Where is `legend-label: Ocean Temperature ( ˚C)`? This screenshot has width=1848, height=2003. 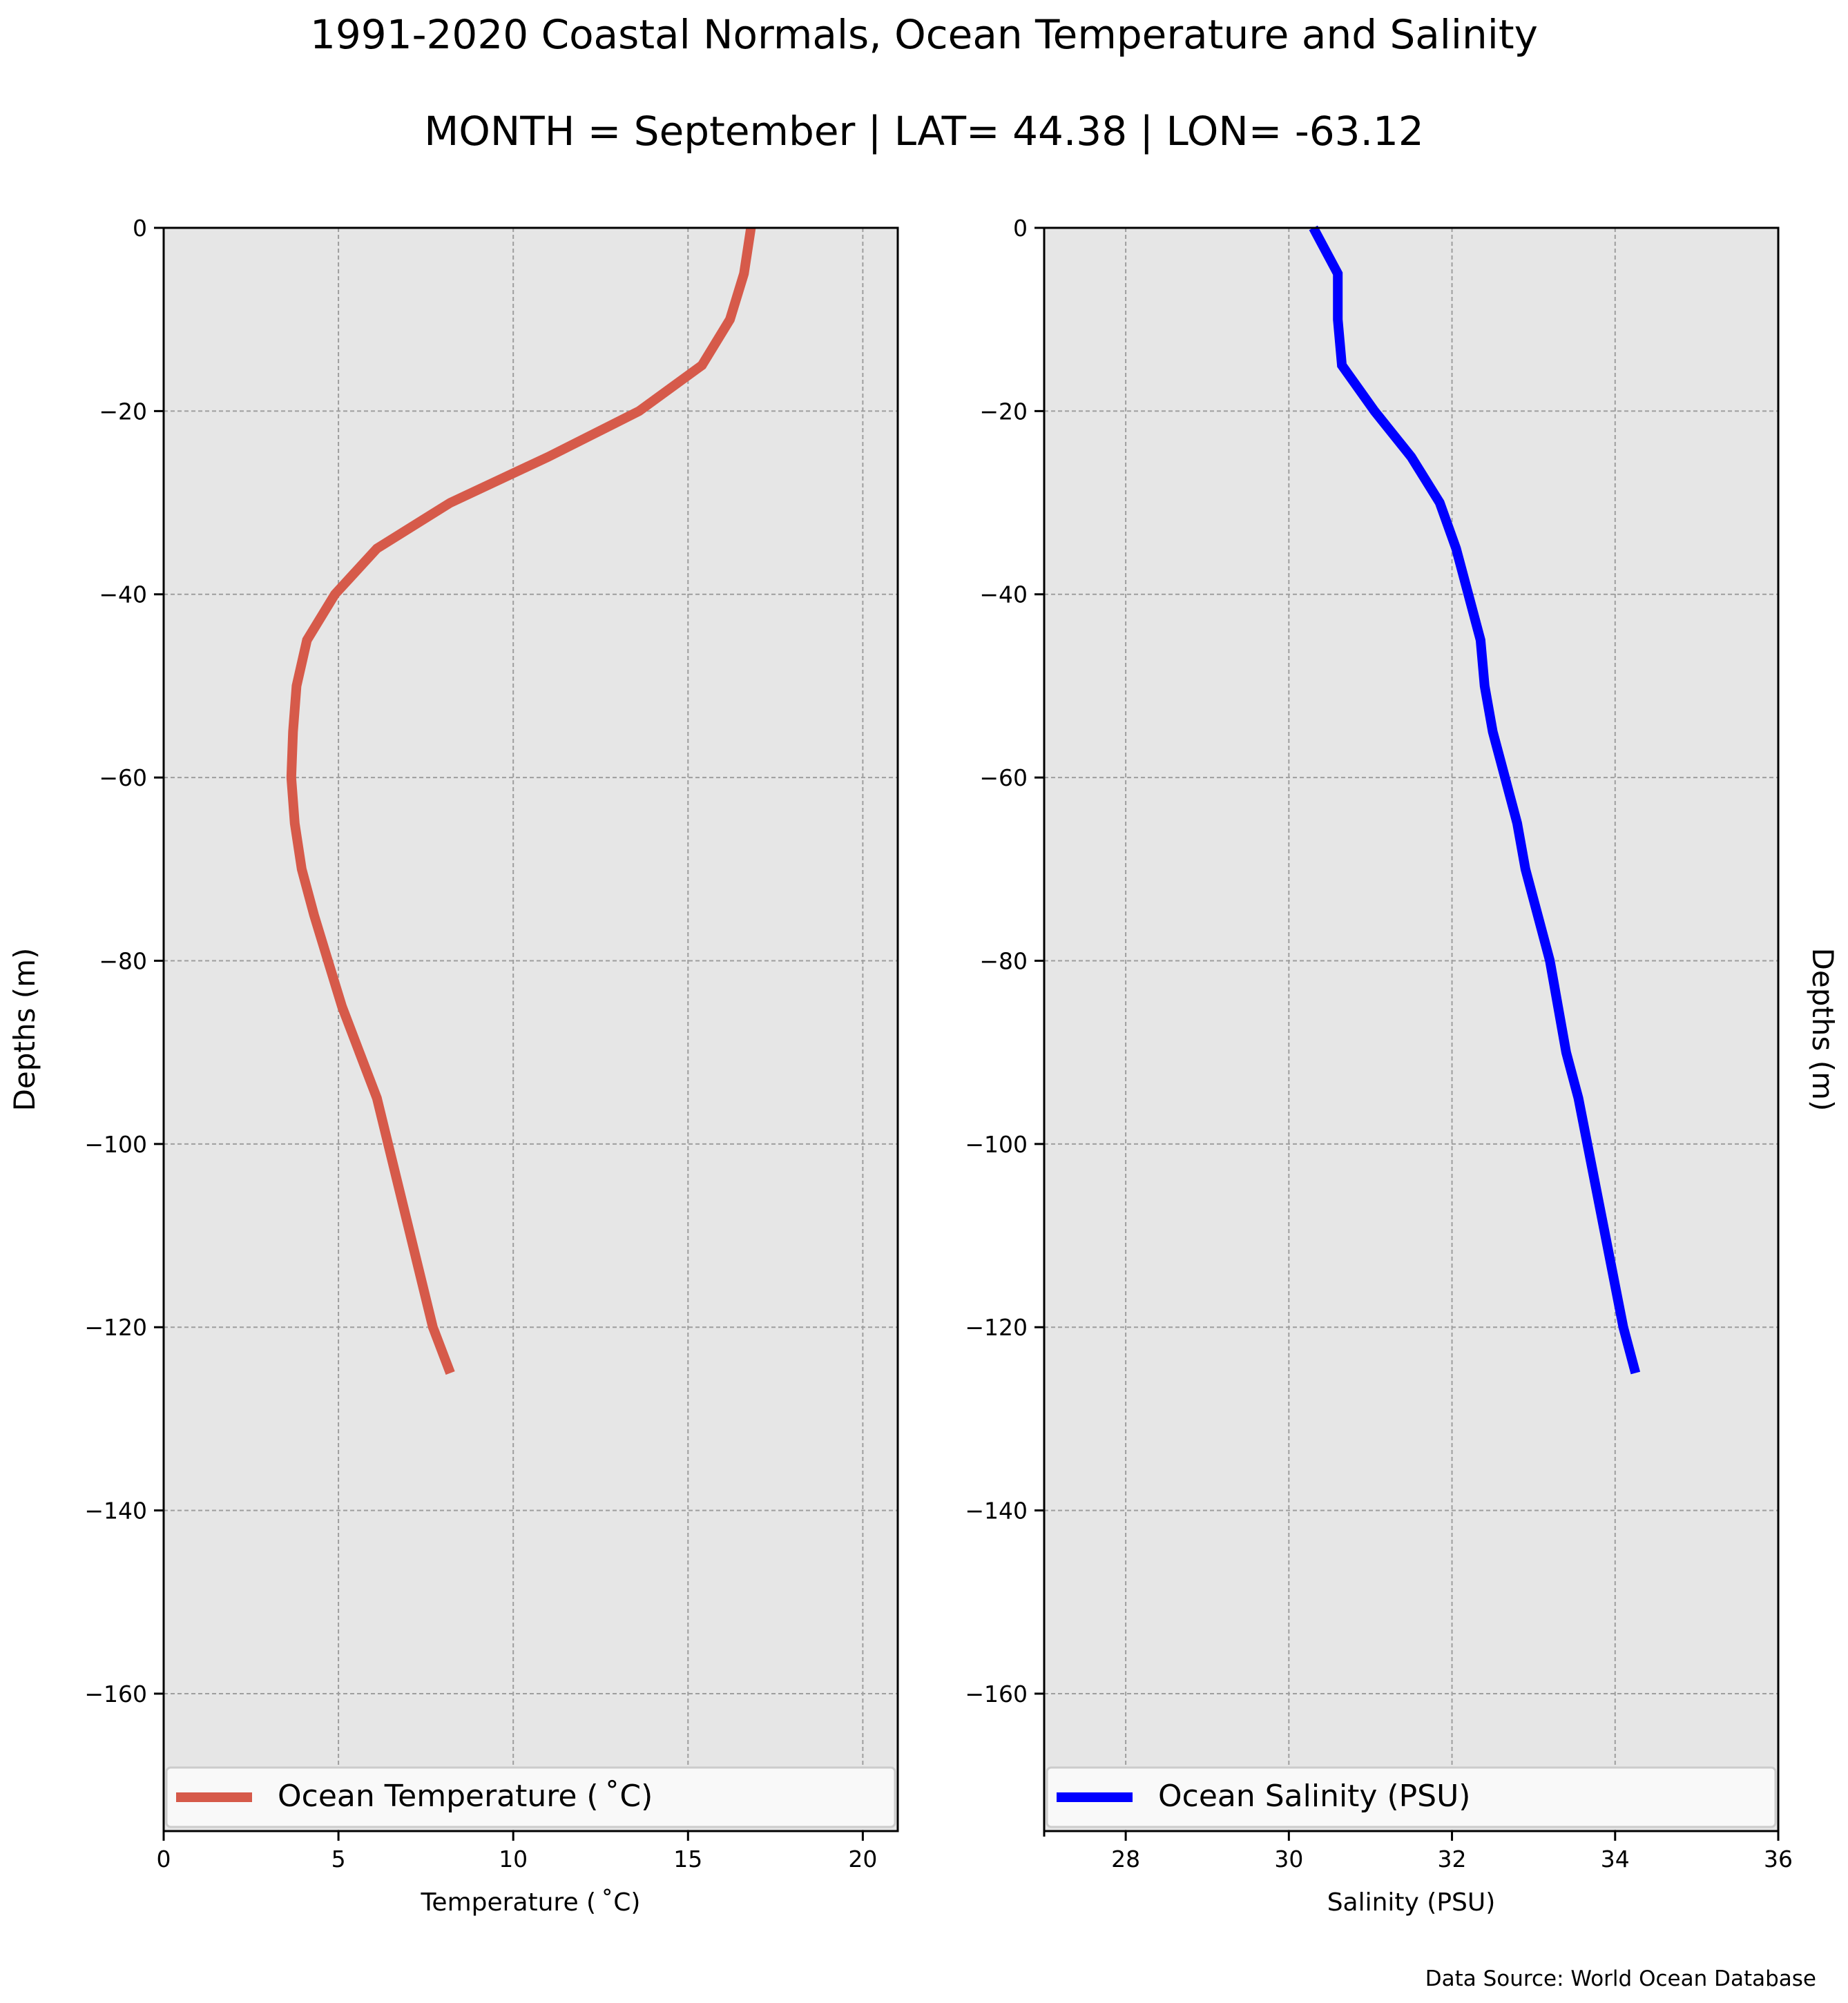
legend-label: Ocean Temperature ( ˚C) is located at coordinates (465, 1797).